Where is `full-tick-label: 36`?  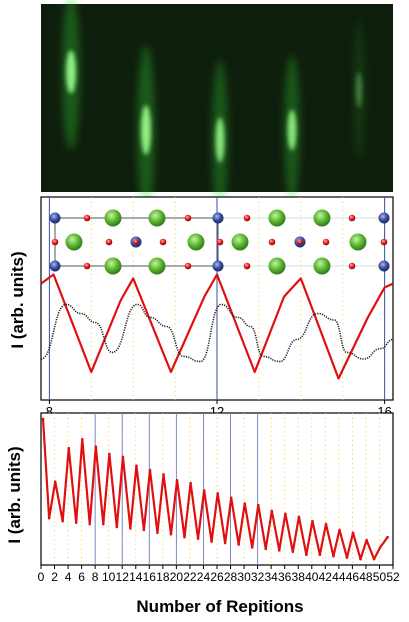 full-tick-label: 36 is located at coordinates (285, 577).